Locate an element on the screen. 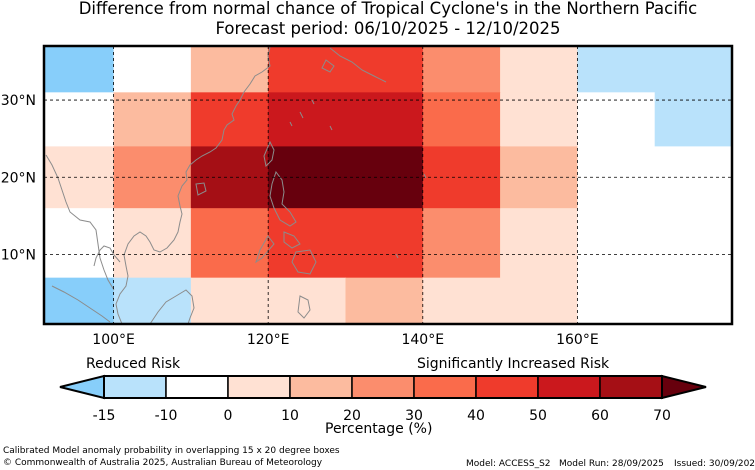  coastline-mindanao is located at coordinates (304, 262).